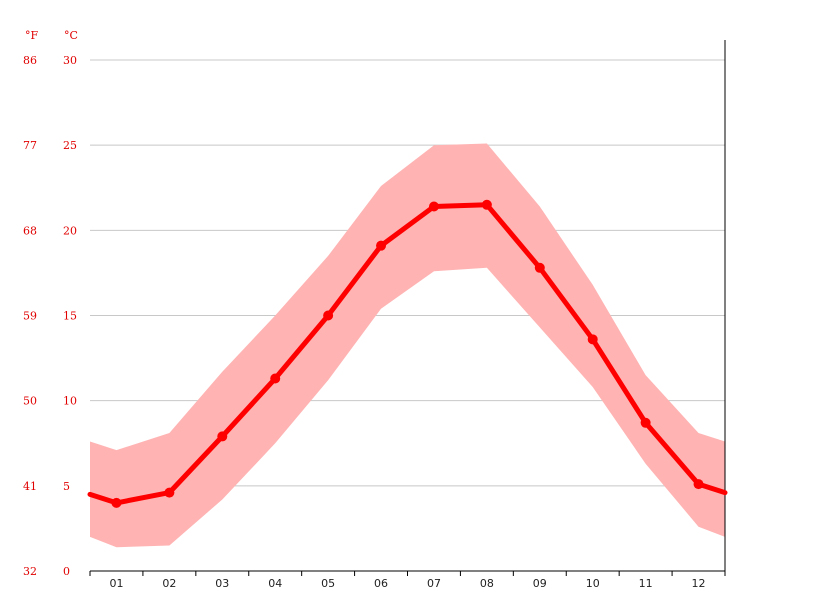  Describe the element at coordinates (70, 401) in the screenshot. I see `y-tick-label-celsius: 10` at that location.